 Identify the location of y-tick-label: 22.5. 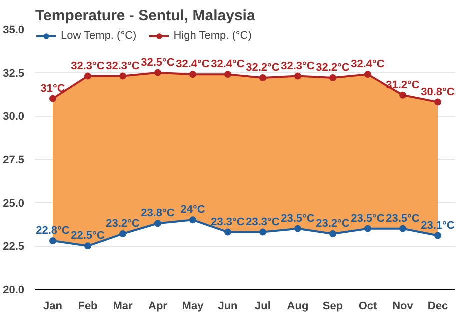
(14, 247).